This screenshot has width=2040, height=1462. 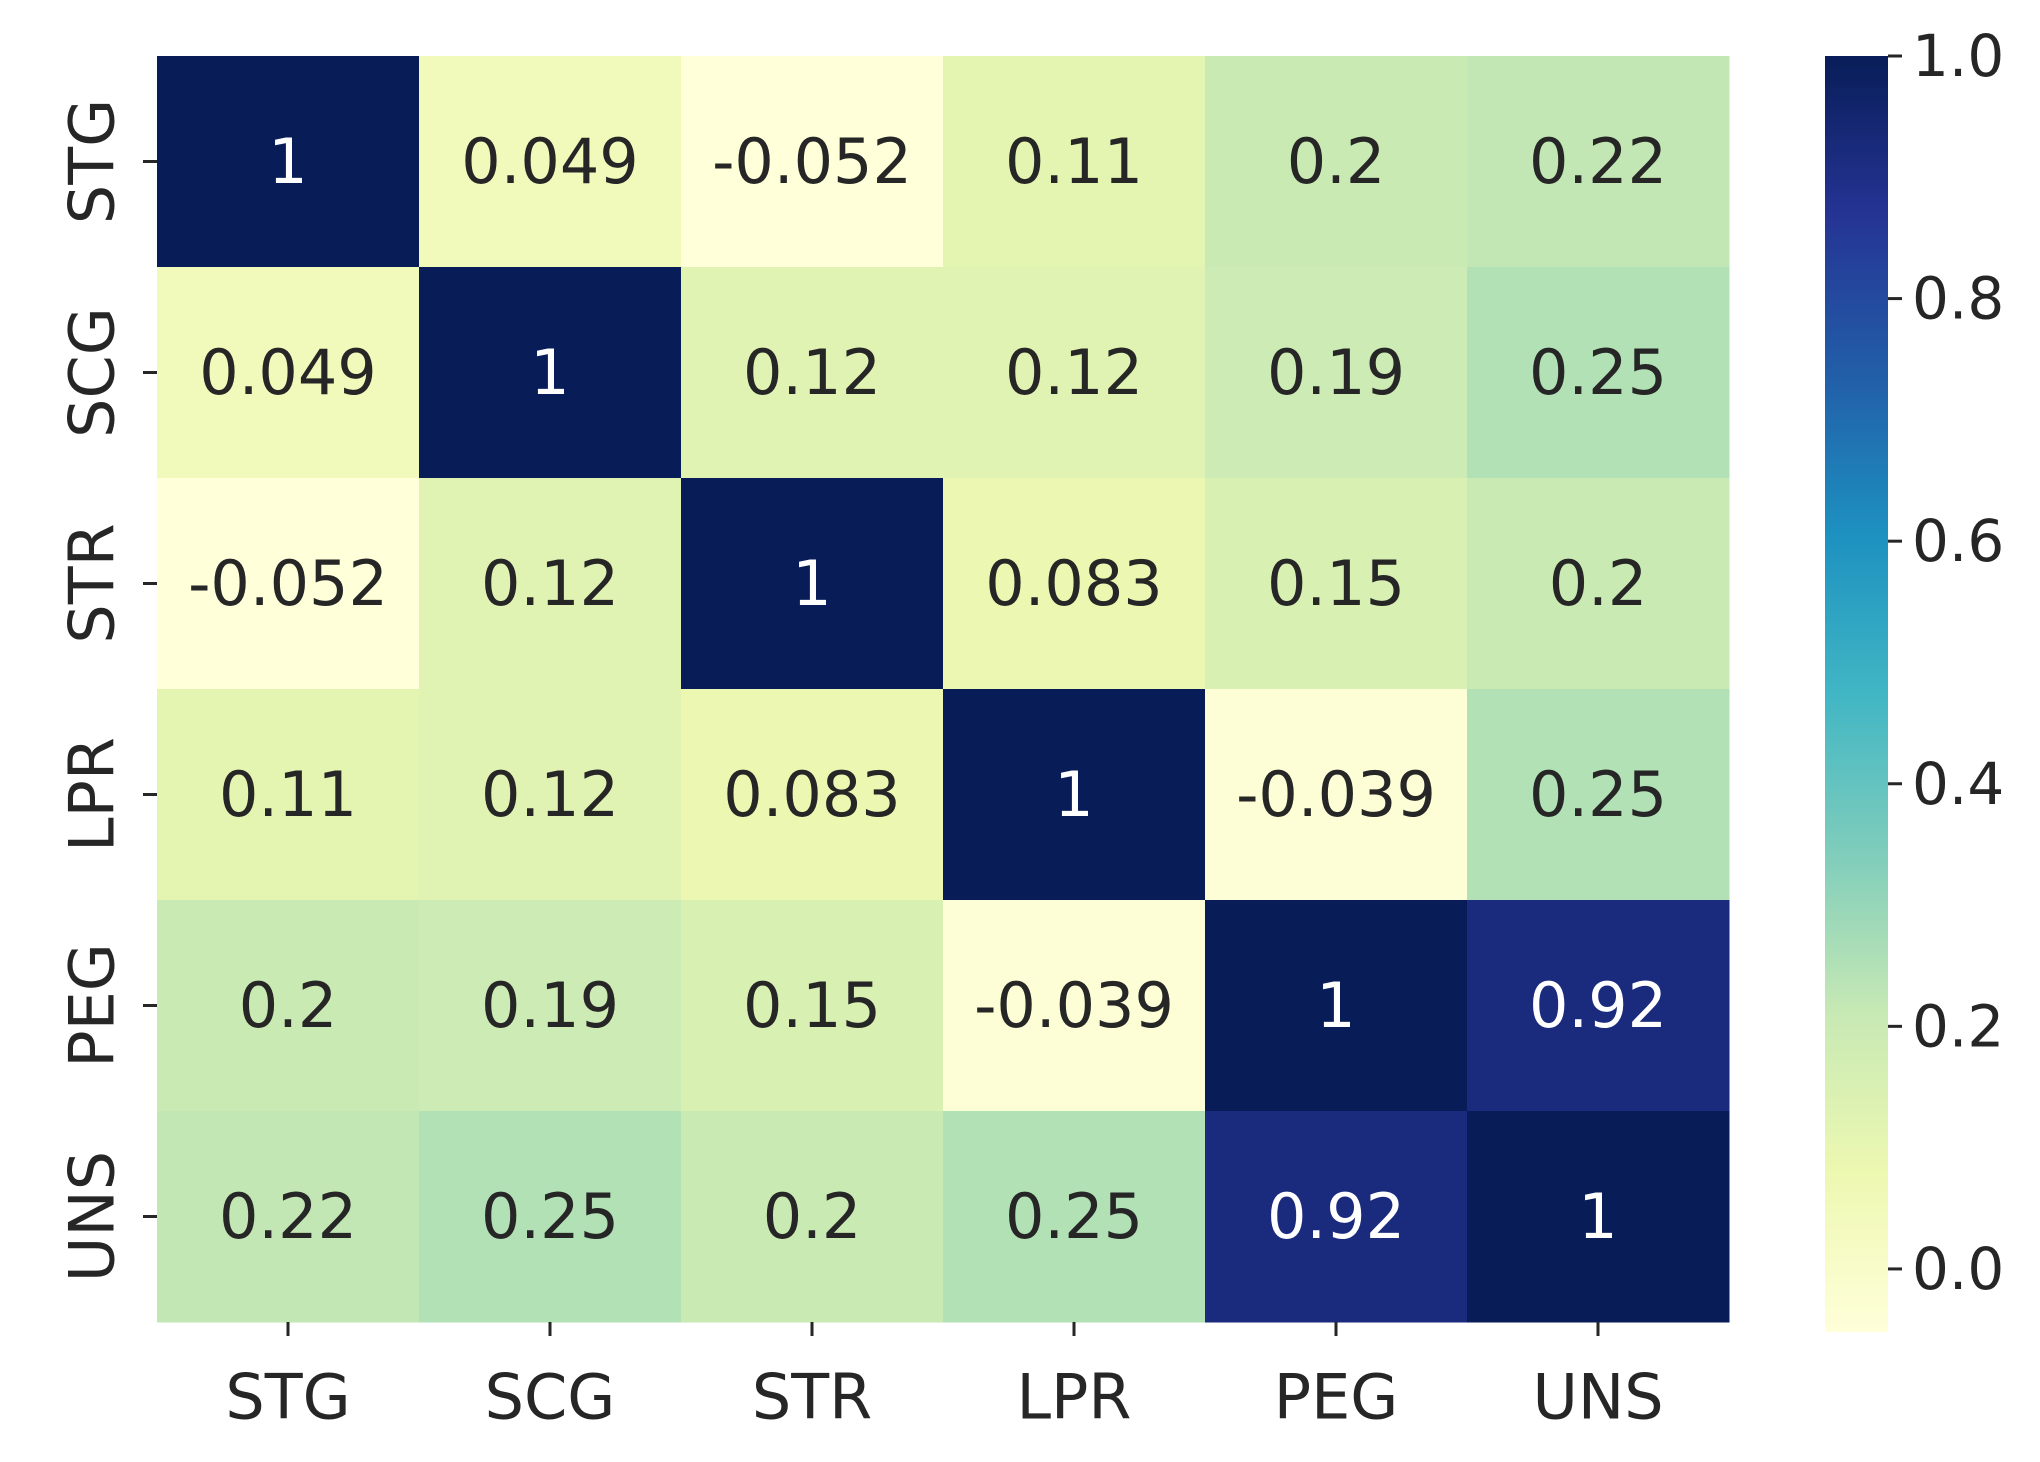 I want to click on cell-annotation-4-4: 1, so click(x=1335, y=1005).